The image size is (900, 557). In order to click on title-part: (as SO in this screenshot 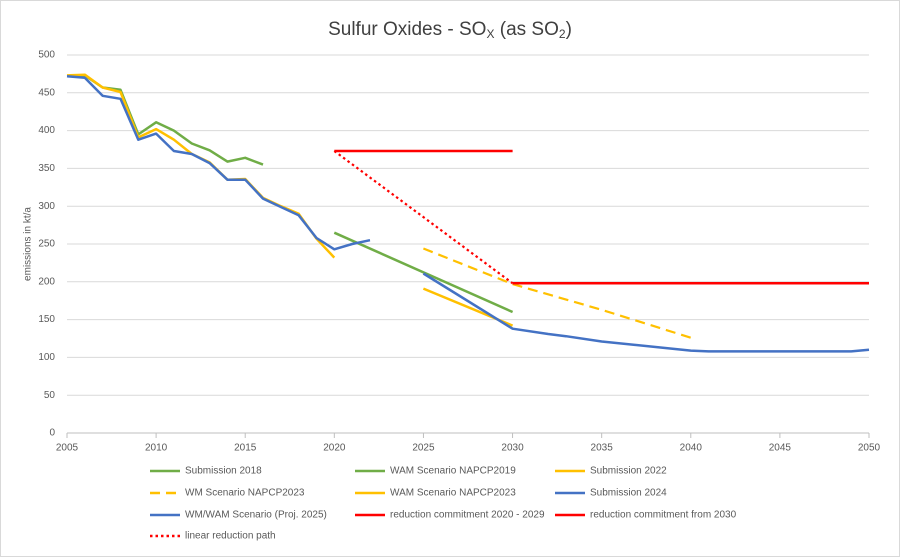, I will do `click(526, 29)`.